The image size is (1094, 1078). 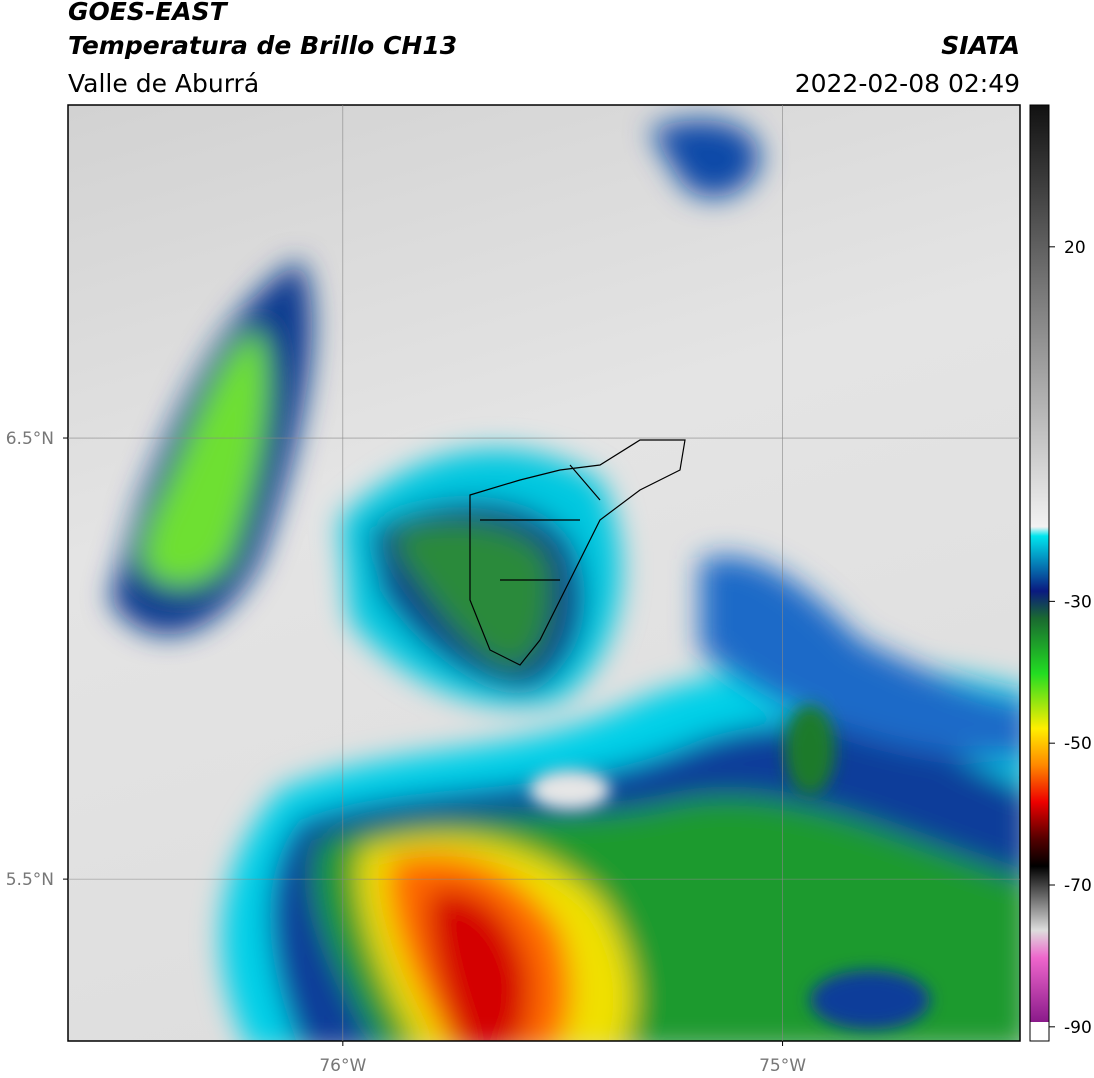 What do you see at coordinates (262, 45) in the screenshot?
I see `subtitle: Temperatura de Brillo CH13` at bounding box center [262, 45].